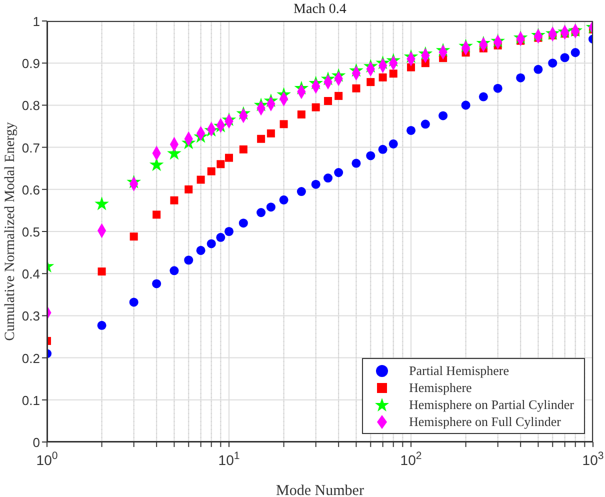  I want to click on y-tick-label: 0, so click(36, 442).